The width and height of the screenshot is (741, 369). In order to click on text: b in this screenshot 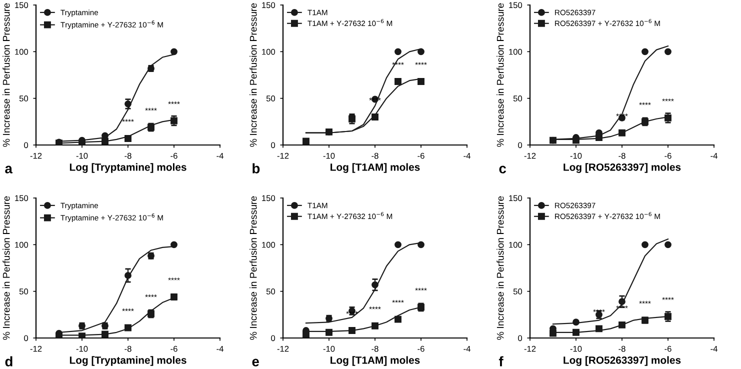, I will do `click(256, 168)`.